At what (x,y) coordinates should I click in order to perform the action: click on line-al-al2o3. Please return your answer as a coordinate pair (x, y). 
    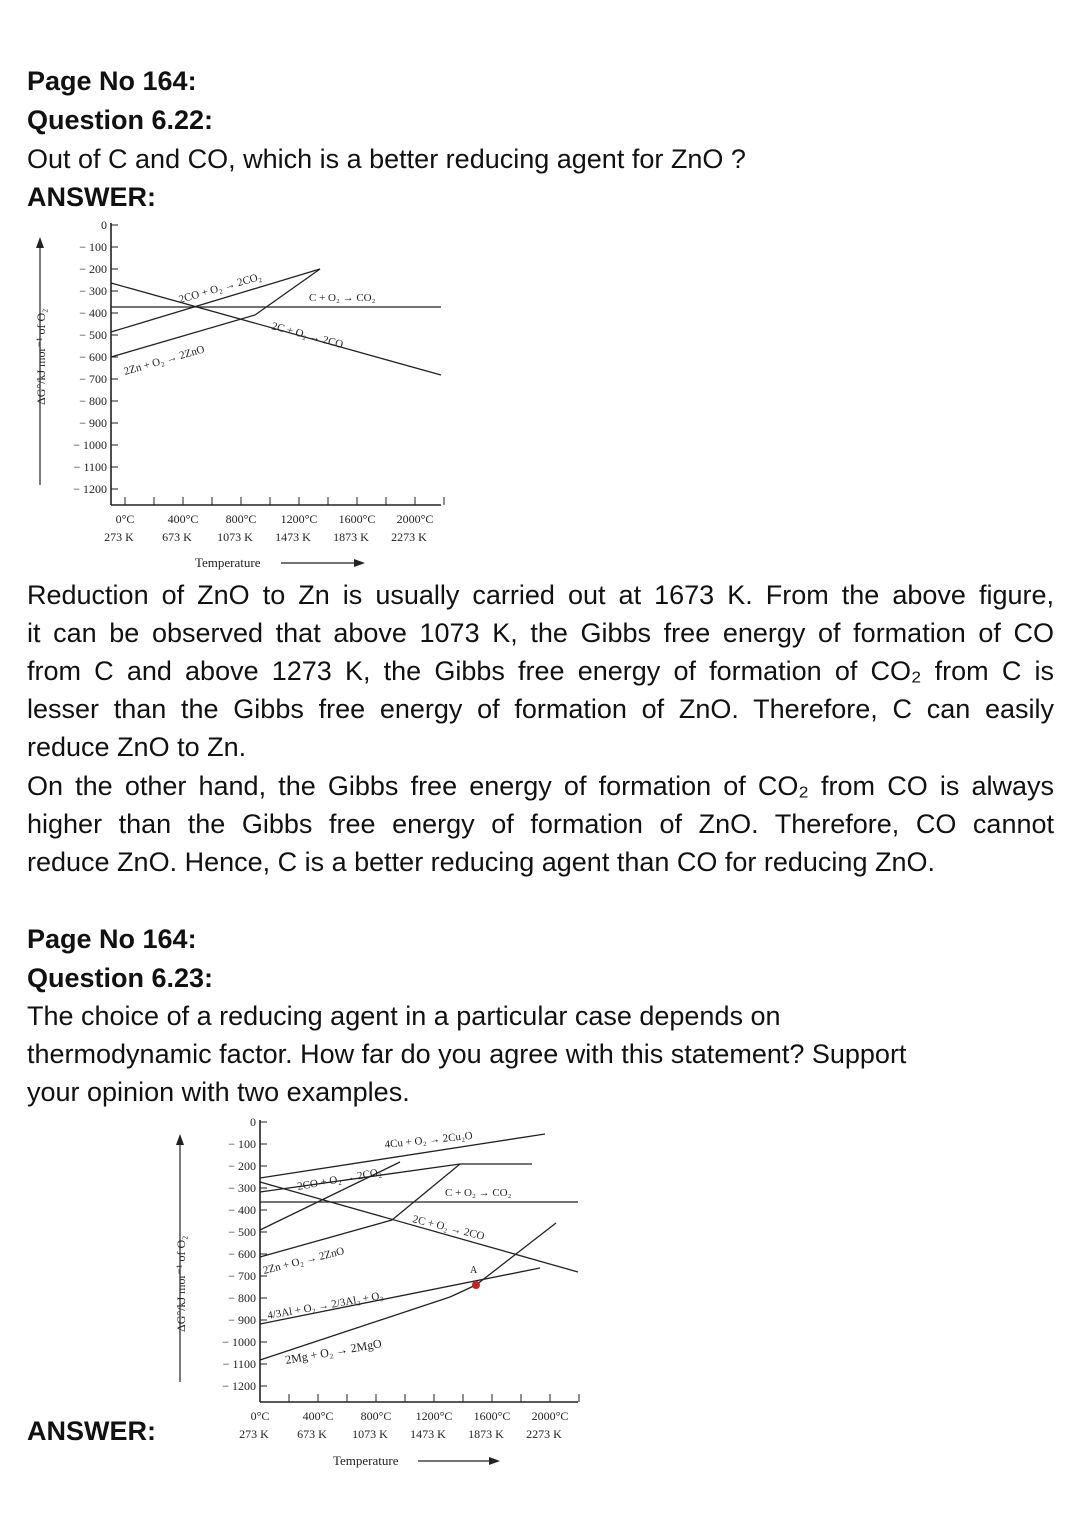
    Looking at the image, I should click on (400, 1296).